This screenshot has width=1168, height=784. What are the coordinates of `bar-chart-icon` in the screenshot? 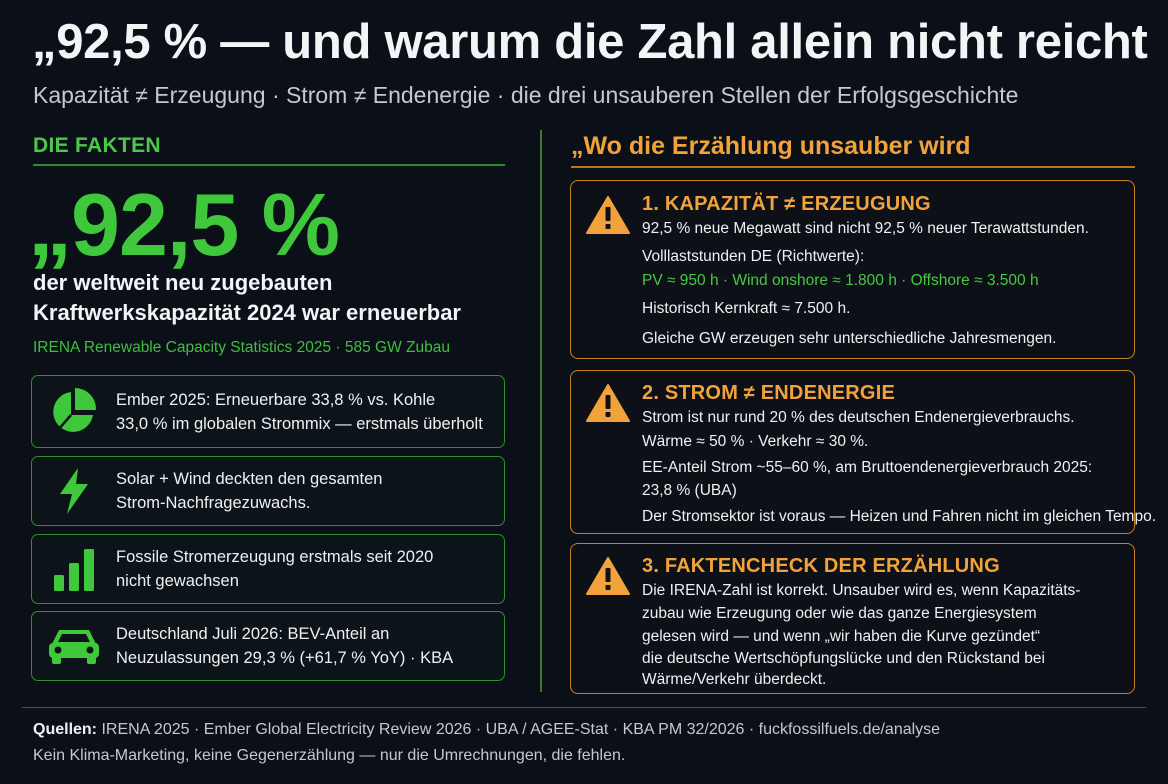 It's located at (74, 569).